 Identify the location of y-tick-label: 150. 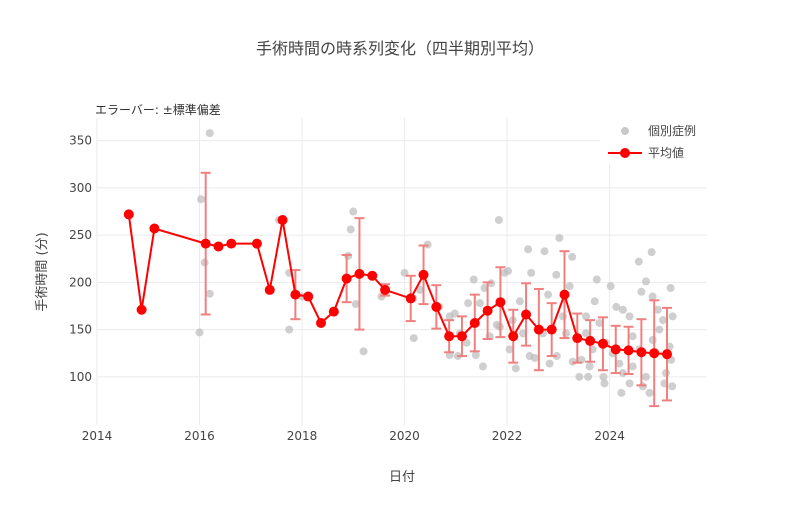
(80, 330).